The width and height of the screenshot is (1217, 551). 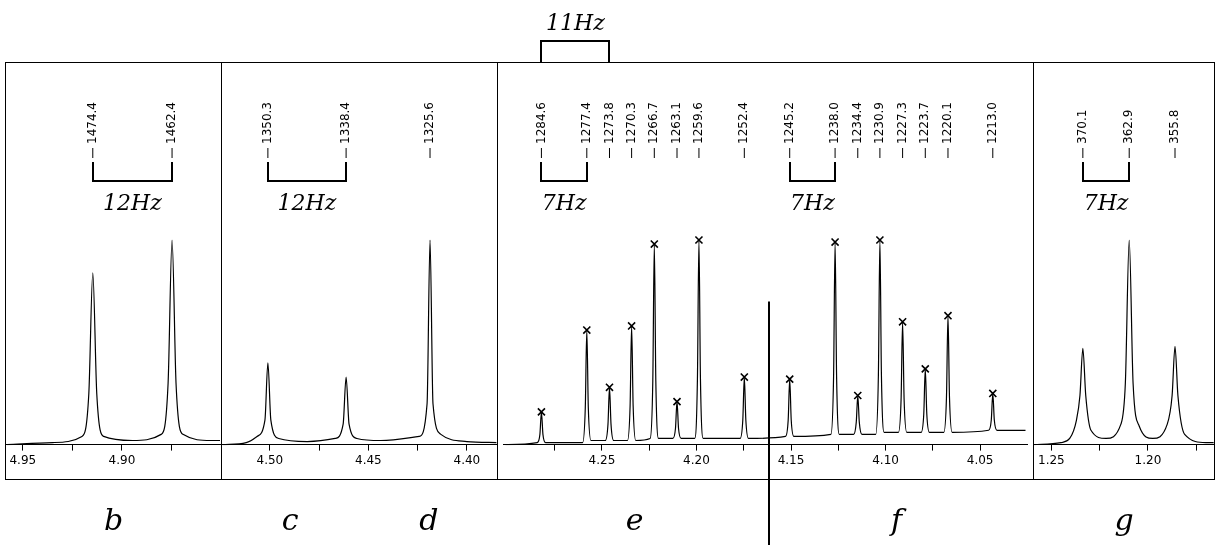 I want to click on text: 1338.4, so click(x=345, y=123).